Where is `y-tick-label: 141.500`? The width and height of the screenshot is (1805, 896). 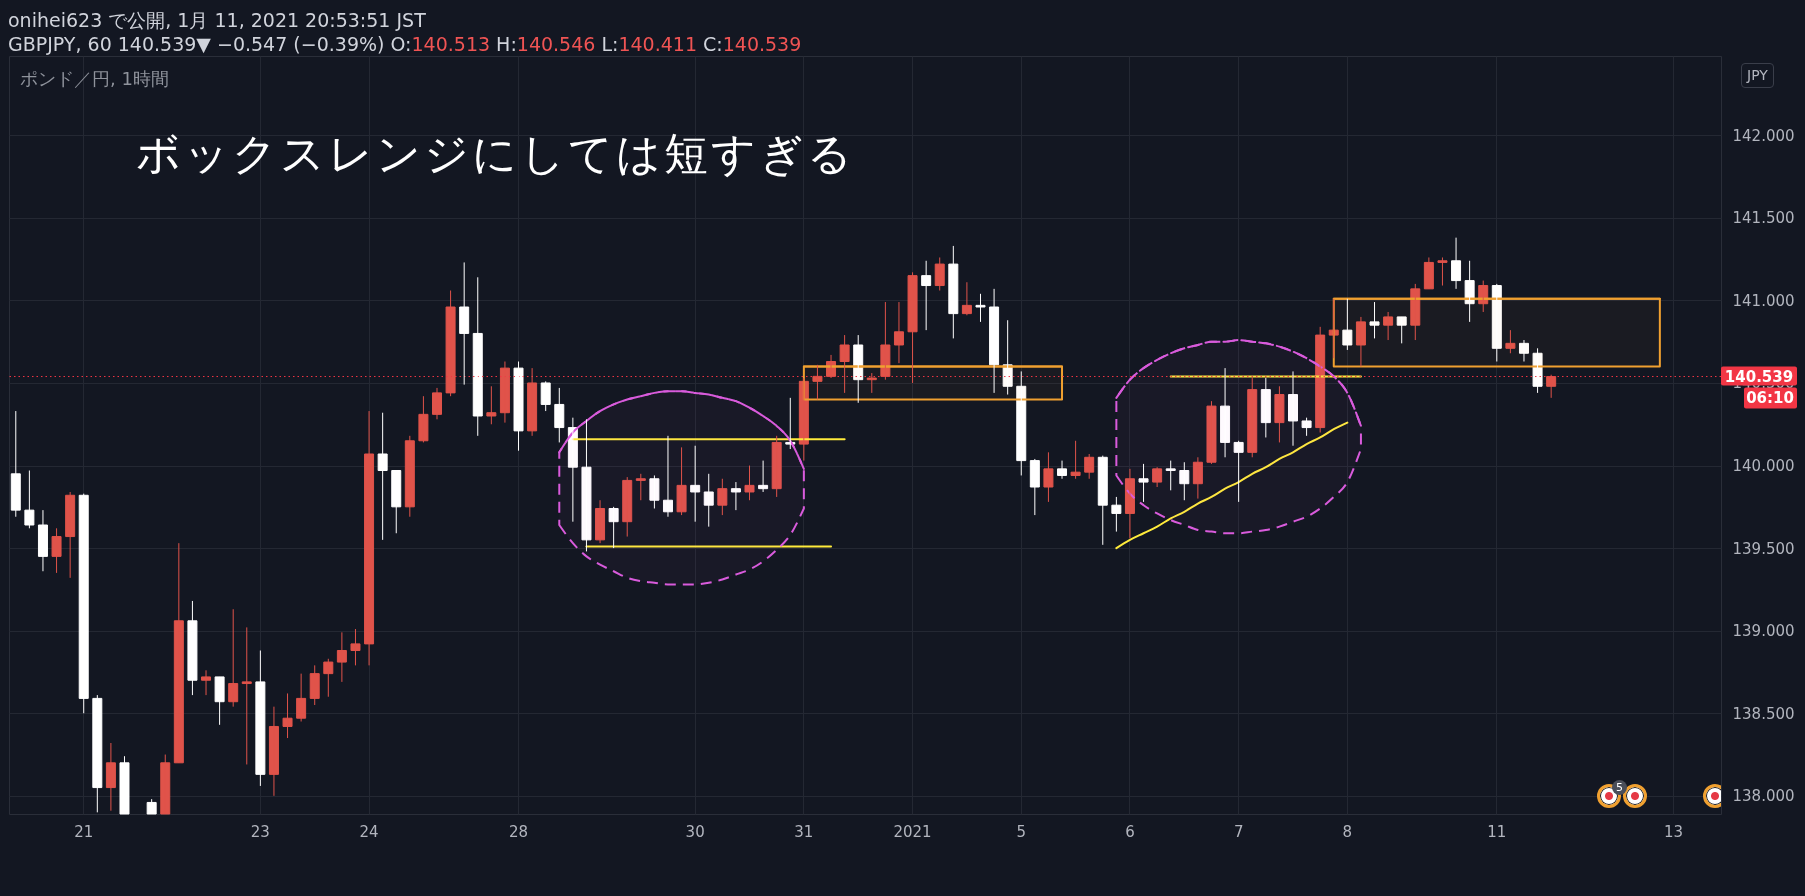
y-tick-label: 141.500 is located at coordinates (1763, 218).